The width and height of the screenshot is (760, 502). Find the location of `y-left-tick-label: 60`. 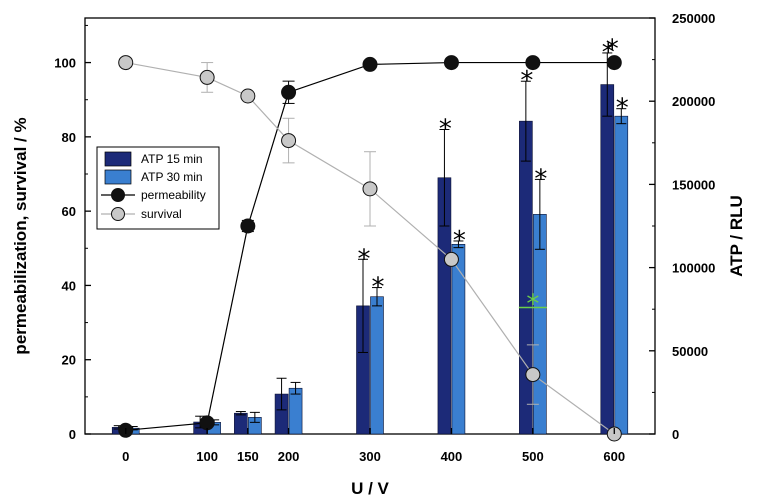

y-left-tick-label: 60 is located at coordinates (69, 211).